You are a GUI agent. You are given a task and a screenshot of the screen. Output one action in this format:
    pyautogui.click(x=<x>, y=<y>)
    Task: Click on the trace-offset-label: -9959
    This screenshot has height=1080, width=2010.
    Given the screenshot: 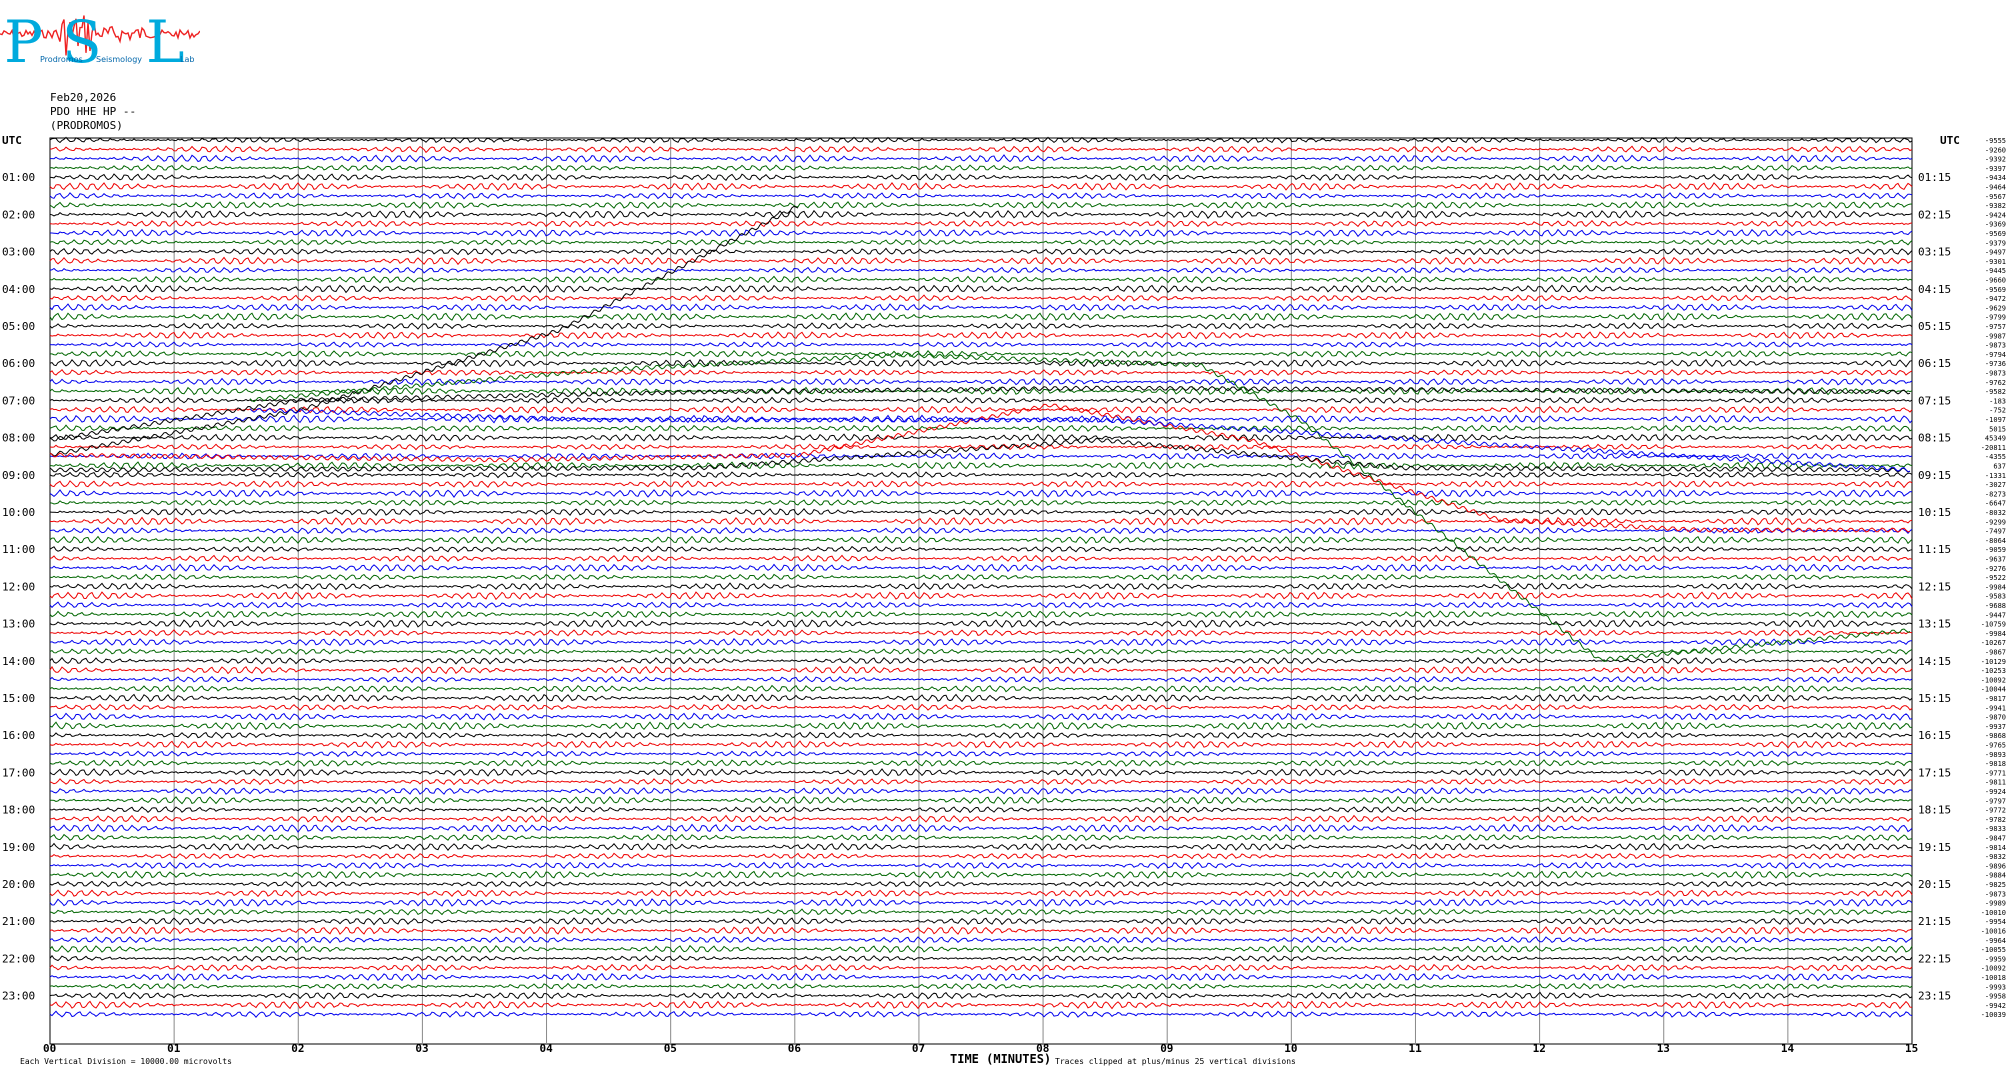 What is the action you would take?
    pyautogui.click(x=1995, y=959)
    